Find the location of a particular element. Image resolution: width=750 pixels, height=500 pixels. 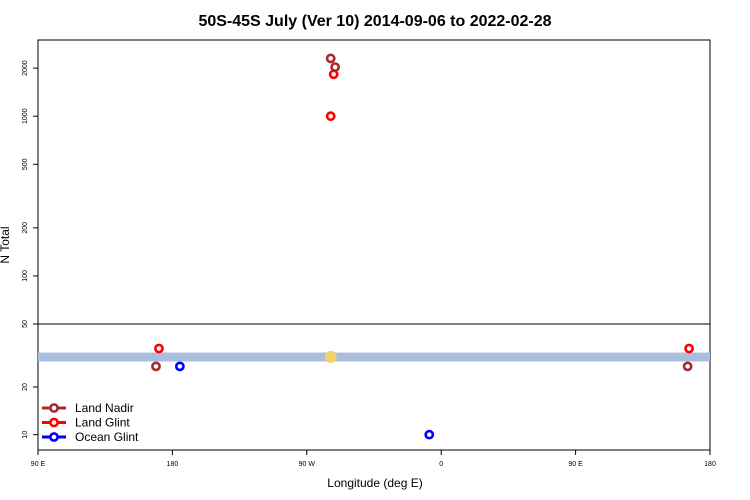

y-tick-label: 10 is located at coordinates (25, 435).